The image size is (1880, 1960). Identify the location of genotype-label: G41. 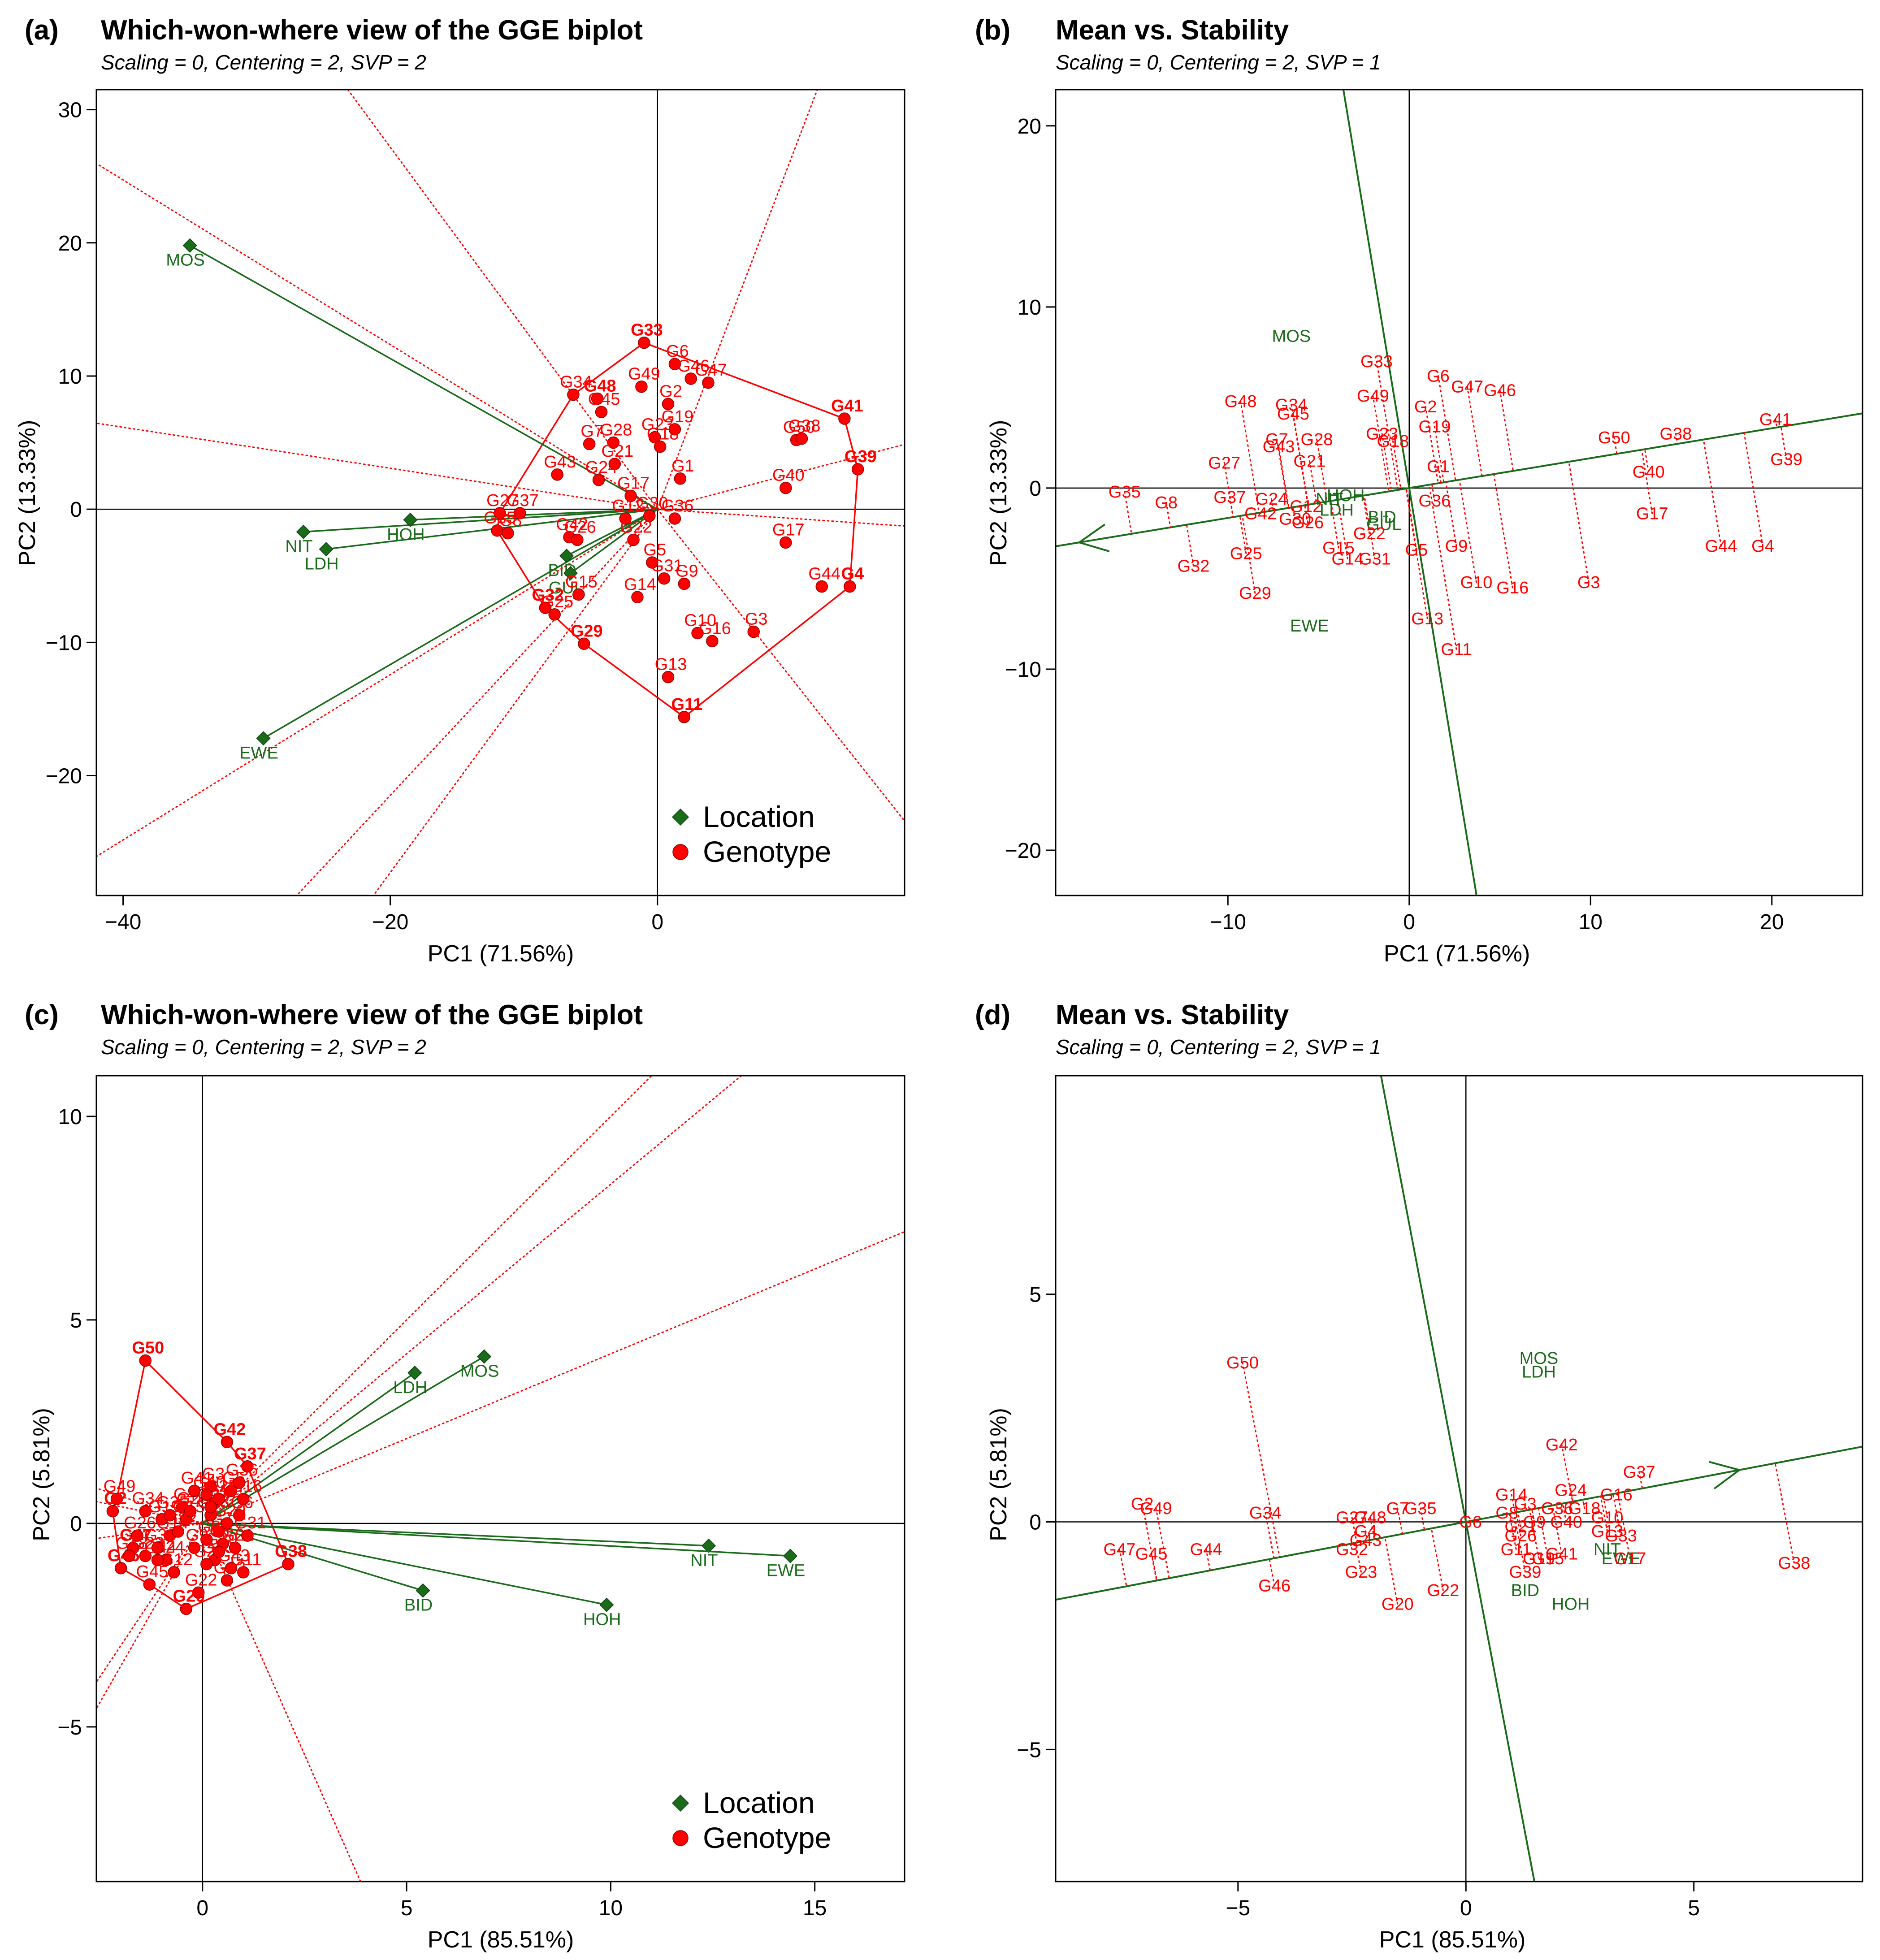
(197, 1478).